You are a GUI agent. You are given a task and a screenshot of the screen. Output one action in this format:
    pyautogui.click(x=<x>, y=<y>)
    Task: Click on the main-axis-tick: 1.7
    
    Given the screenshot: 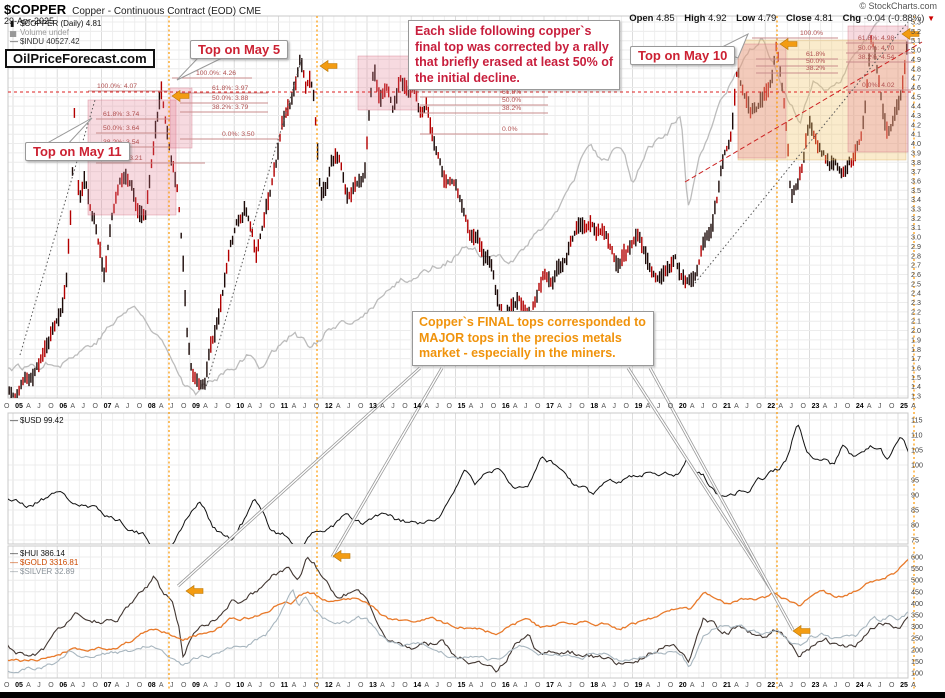 What is the action you would take?
    pyautogui.click(x=916, y=358)
    